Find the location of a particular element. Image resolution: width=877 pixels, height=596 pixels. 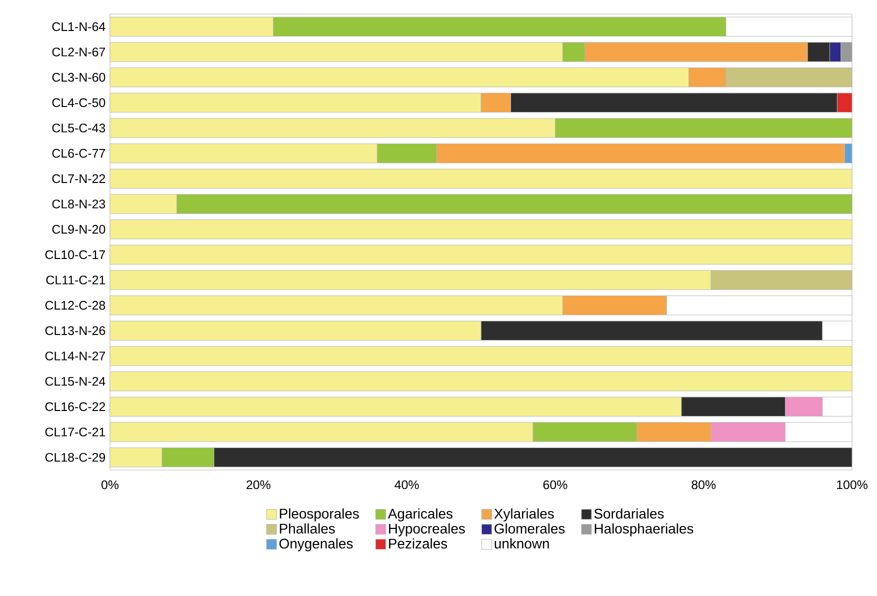

legend-label: Pleosporales is located at coordinates (319, 515).